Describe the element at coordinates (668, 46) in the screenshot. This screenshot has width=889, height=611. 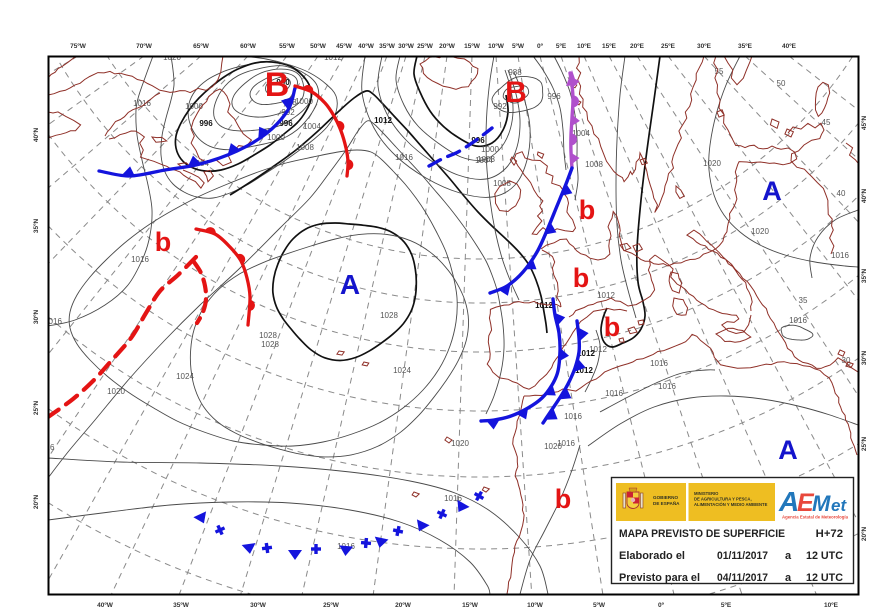
I see `svg-text: 25ºE` at that location.